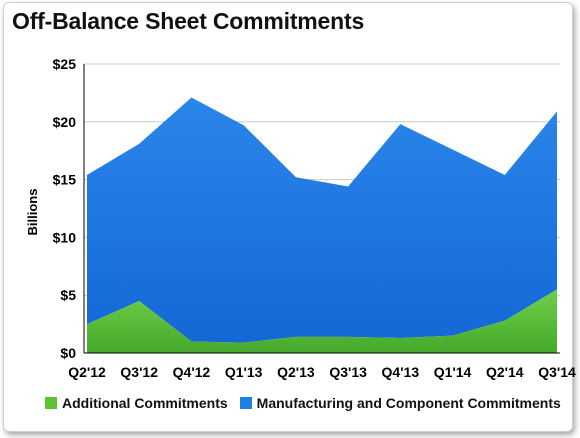 This screenshot has width=580, height=438. Describe the element at coordinates (145, 403) in the screenshot. I see `legend-label-additional: Additional Commitments` at that location.